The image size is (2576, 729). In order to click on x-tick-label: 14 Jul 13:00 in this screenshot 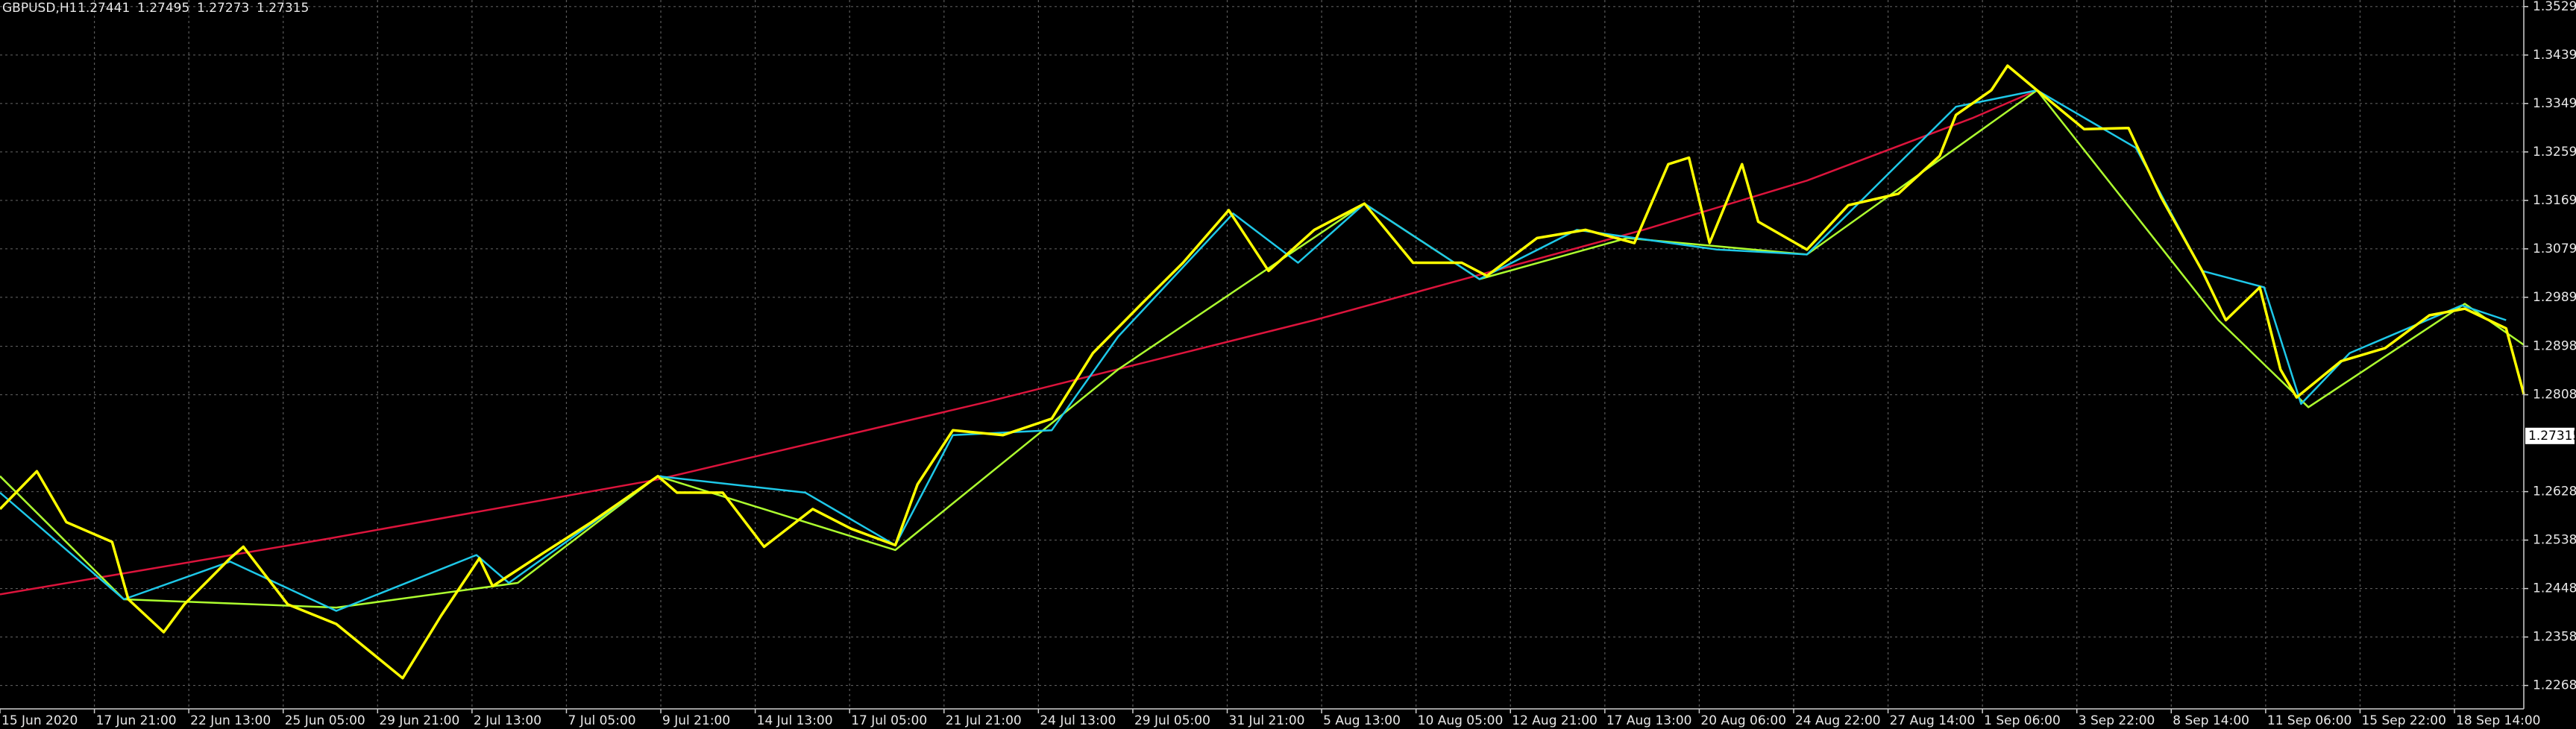, I will do `click(795, 721)`.